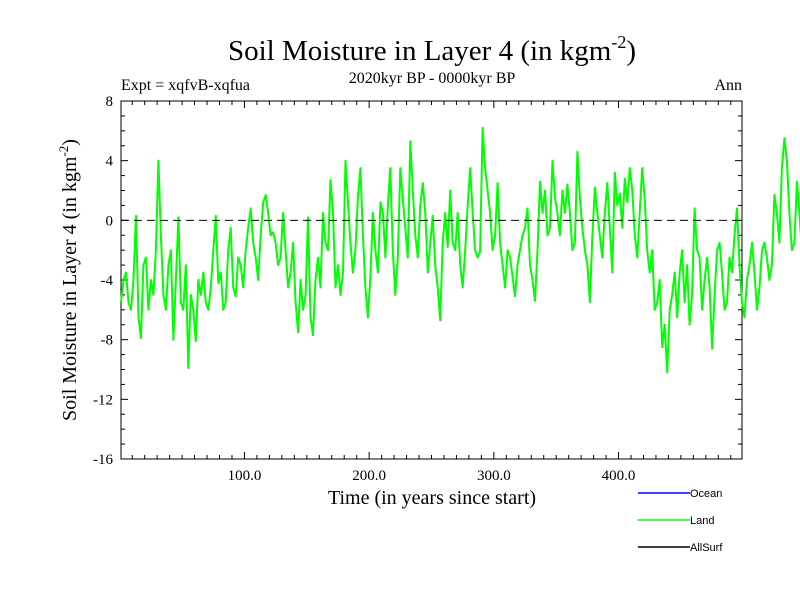  What do you see at coordinates (618, 42) in the screenshot?
I see `chart-title-superscript: -2` at bounding box center [618, 42].